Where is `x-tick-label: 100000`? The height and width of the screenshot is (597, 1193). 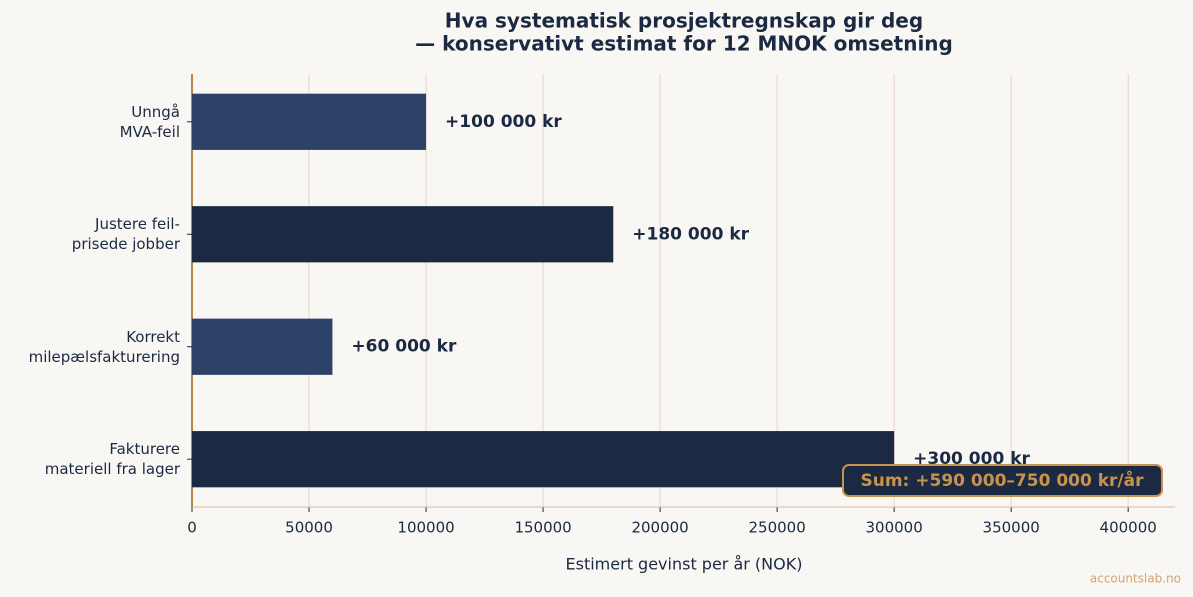 x-tick-label: 100000 is located at coordinates (425, 528).